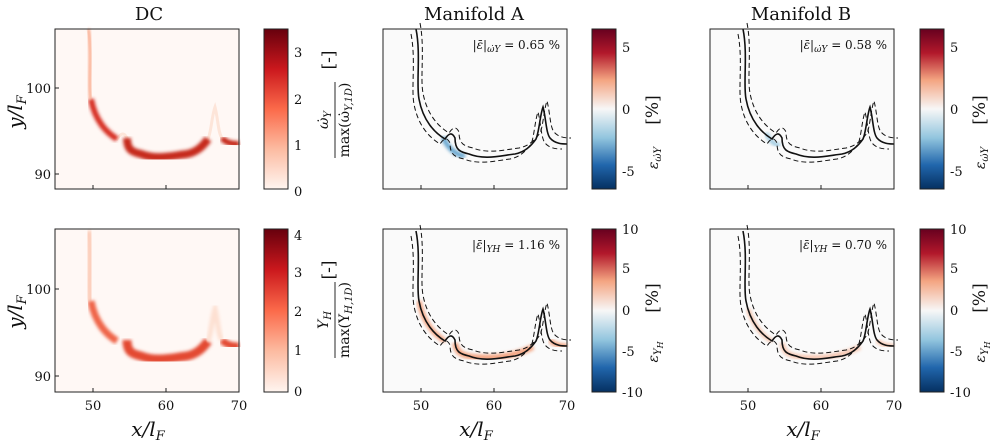  What do you see at coordinates (309, 114) in the screenshot?
I see `colorbar-dc-omega: 3 2 1 0 [-] ω̇Y max(ω̇Y,1D)` at bounding box center [309, 114].